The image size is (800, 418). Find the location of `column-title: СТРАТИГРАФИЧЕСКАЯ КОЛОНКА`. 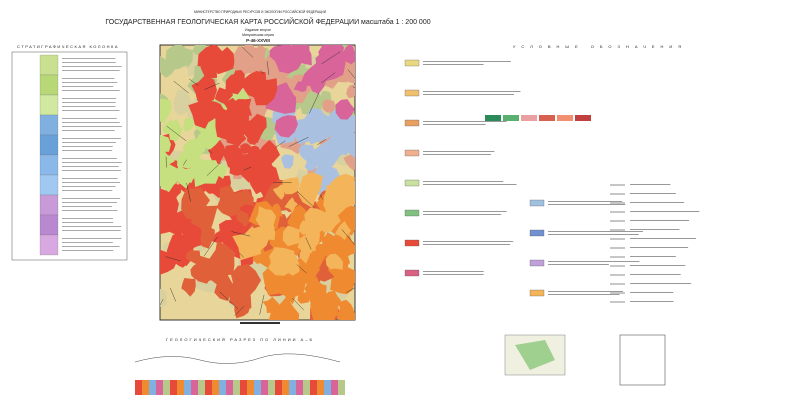

column-title: СТРАТИГРАФИЧЕСКАЯ КОЛОНКА is located at coordinates (68, 46).